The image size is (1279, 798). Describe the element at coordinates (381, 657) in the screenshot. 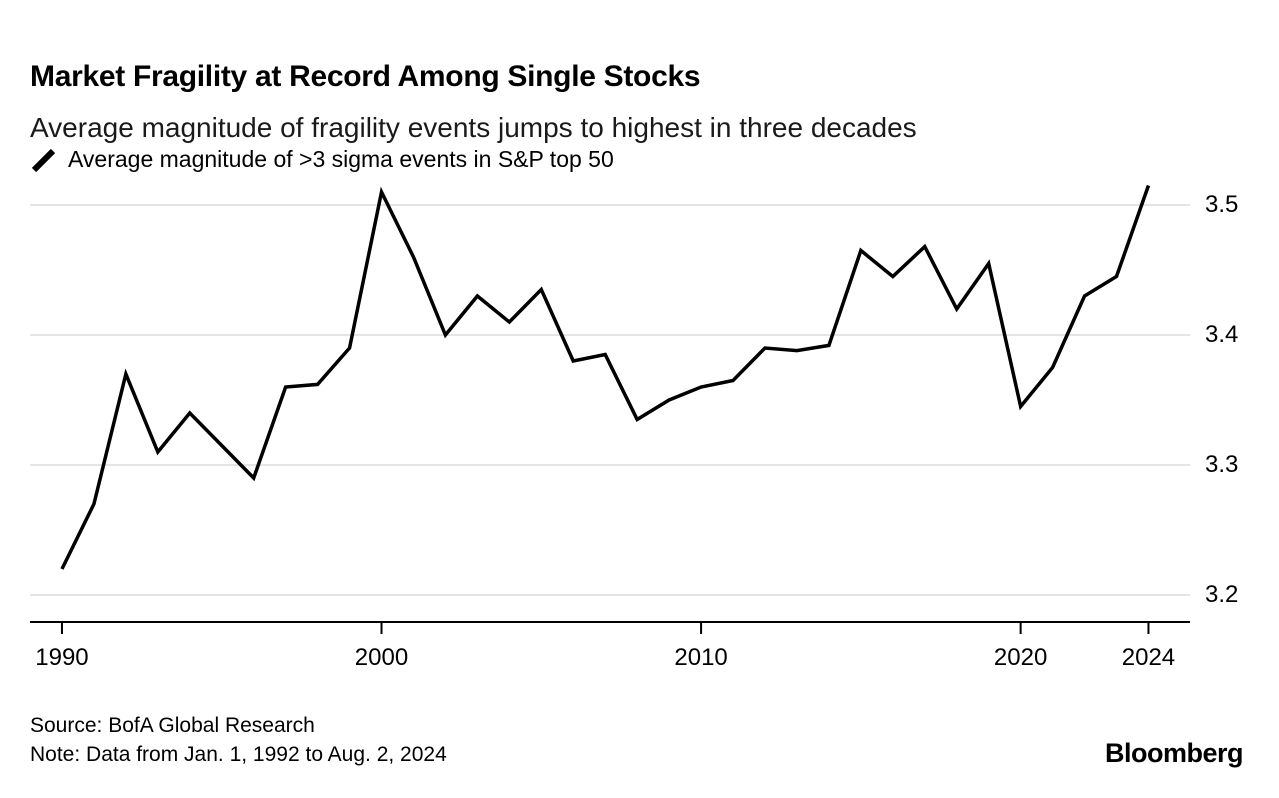

I see `x-axis-tick-label: 2000` at that location.